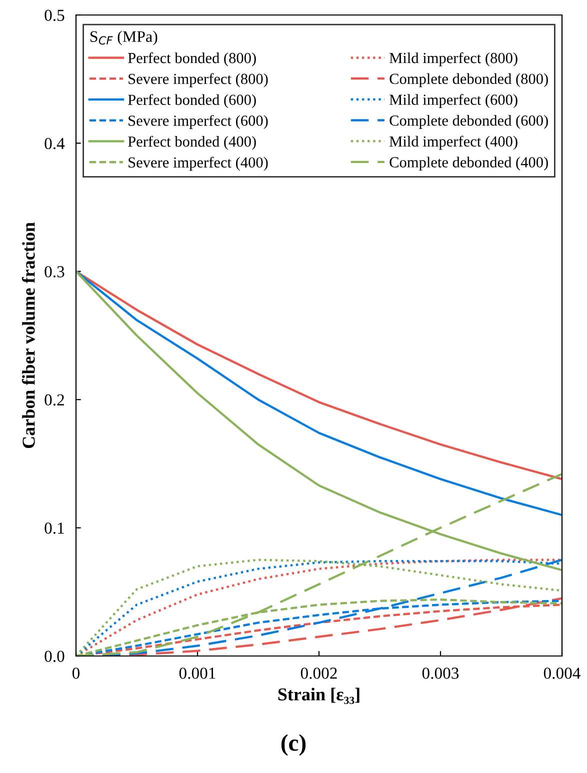 Image resolution: width=587 pixels, height=773 pixels. Describe the element at coordinates (54, 144) in the screenshot. I see `y-tick-label: 0.4` at that location.